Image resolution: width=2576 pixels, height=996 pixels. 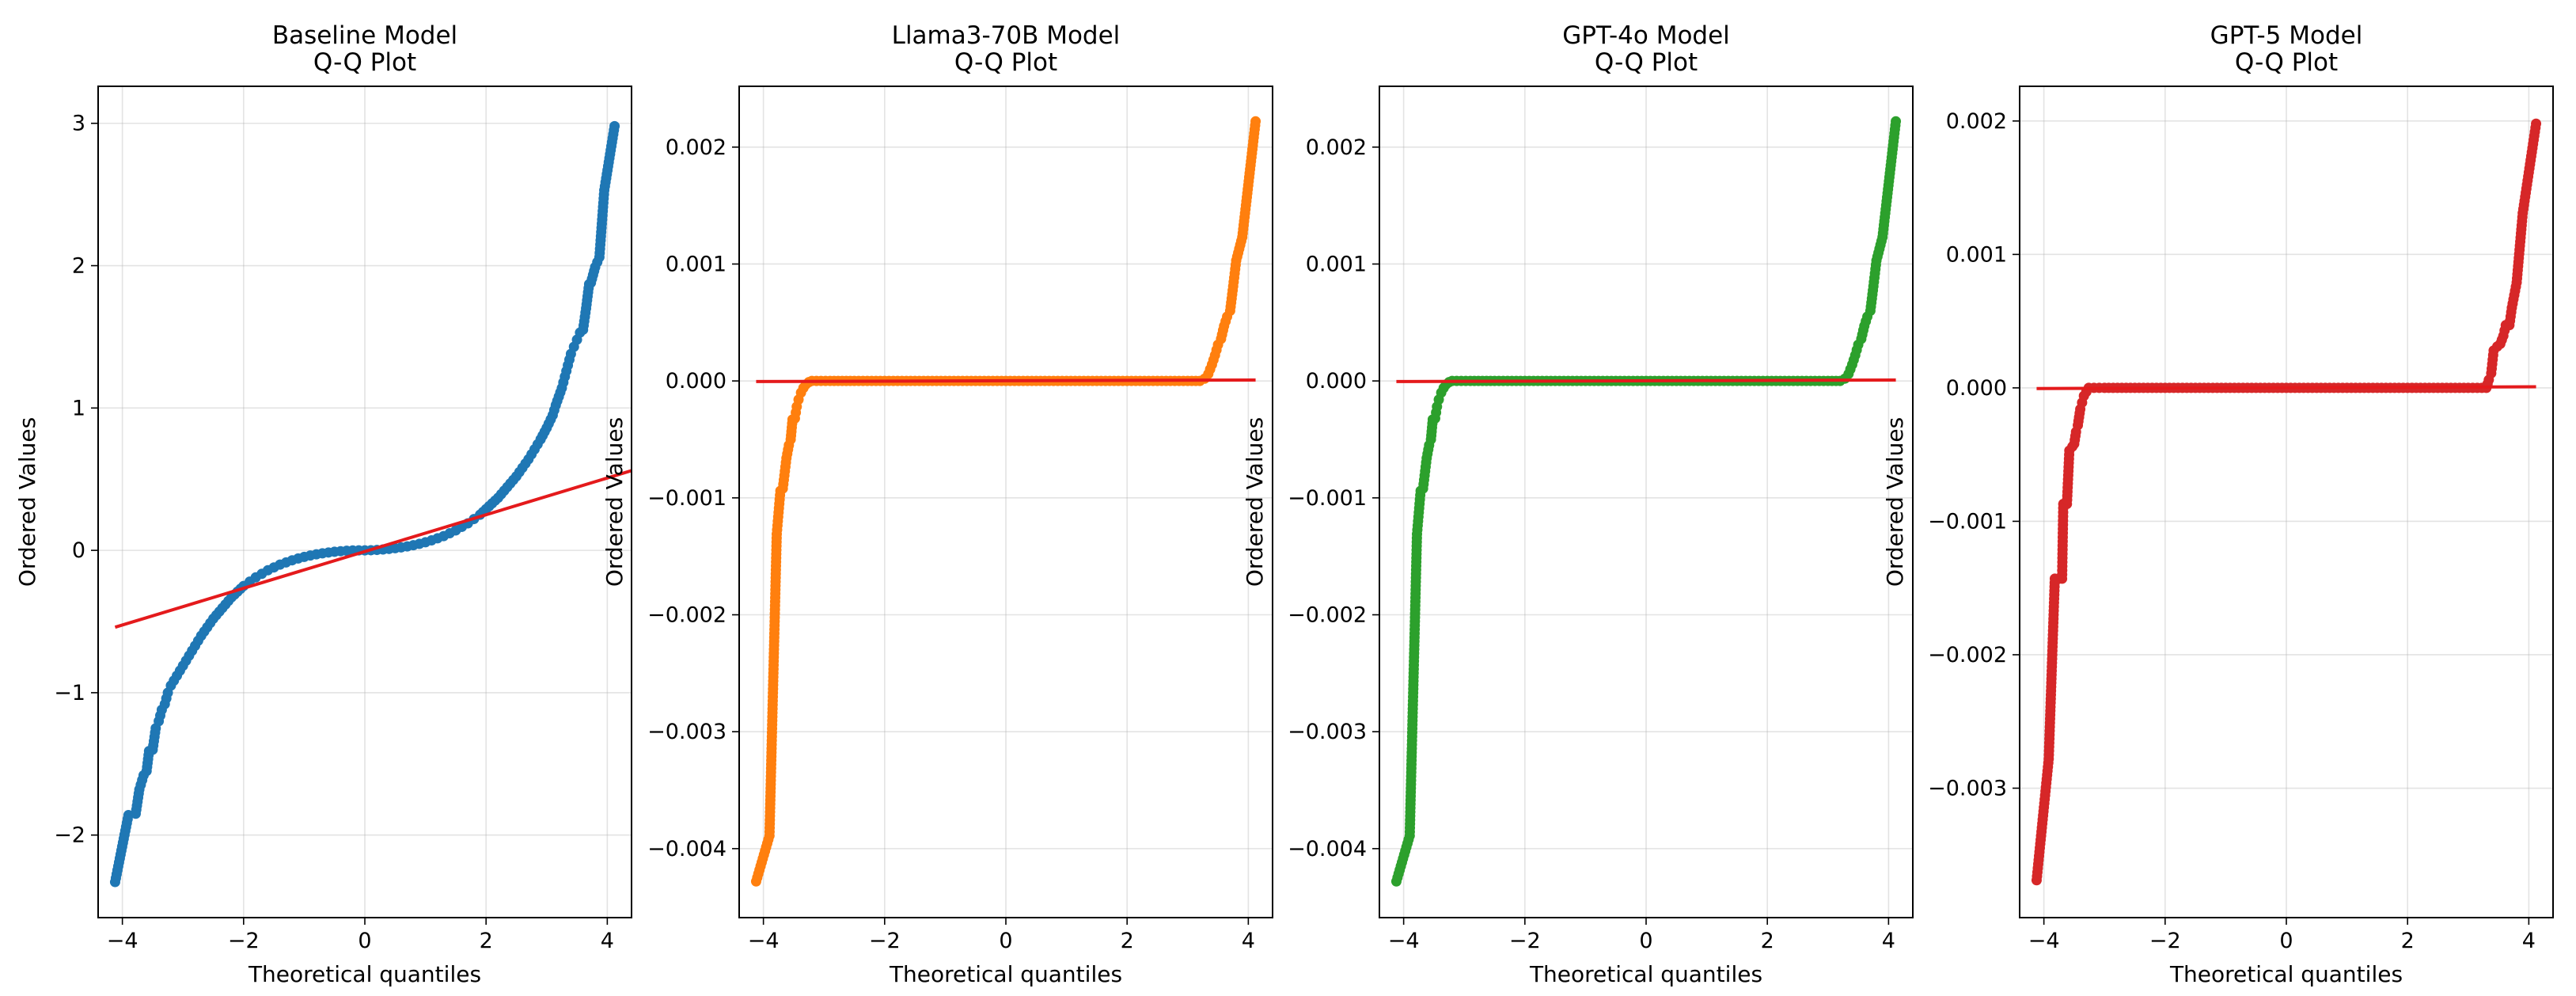 I want to click on y-tick-label: 0, so click(x=78, y=550).